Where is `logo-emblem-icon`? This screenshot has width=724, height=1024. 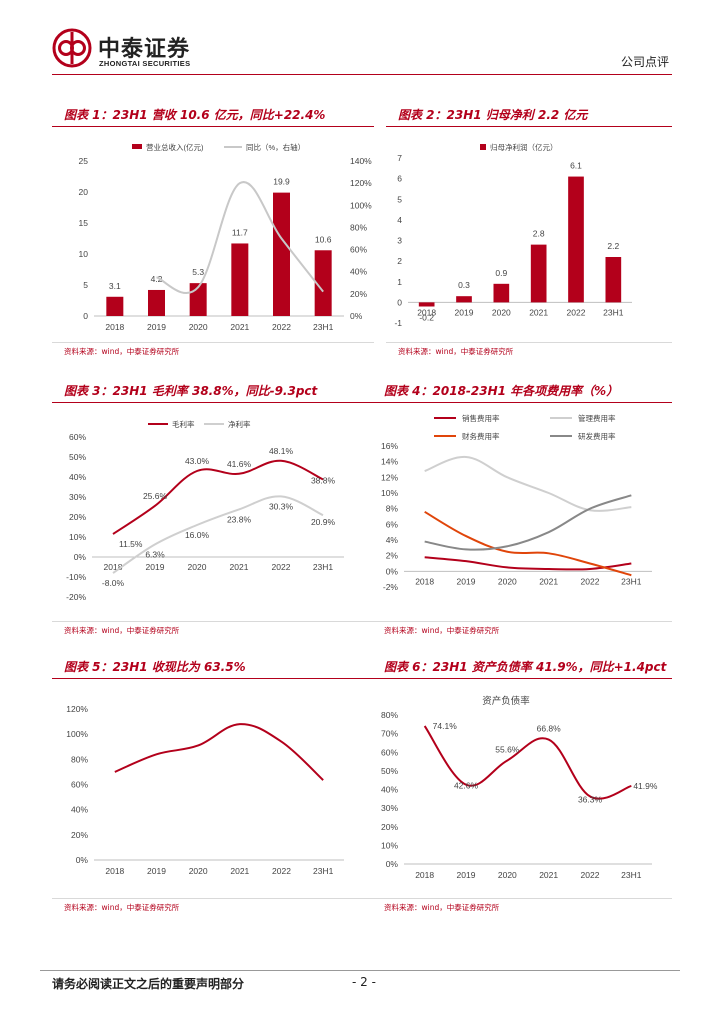 logo-emblem-icon is located at coordinates (72, 48).